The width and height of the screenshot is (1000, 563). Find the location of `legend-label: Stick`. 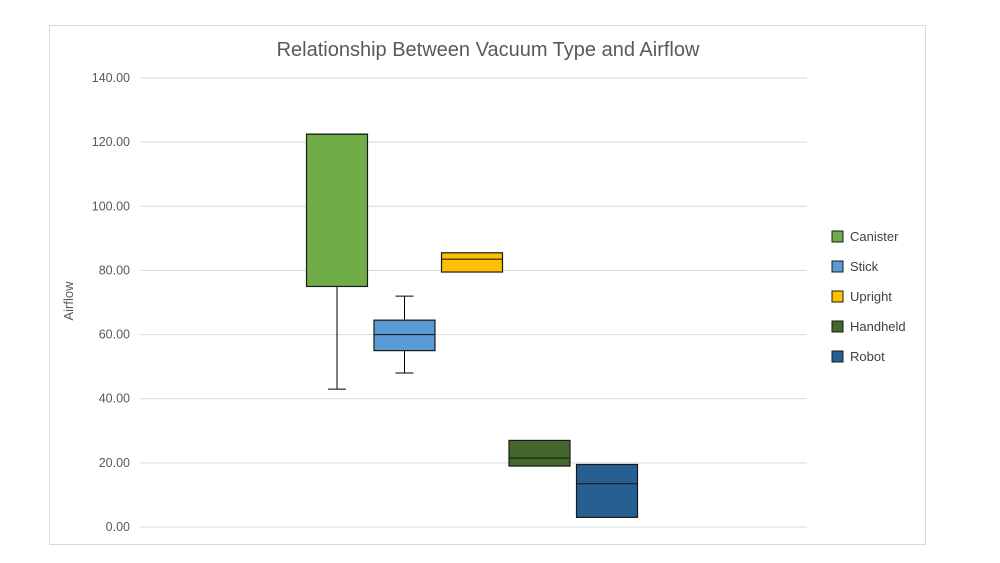

legend-label: Stick is located at coordinates (864, 266).